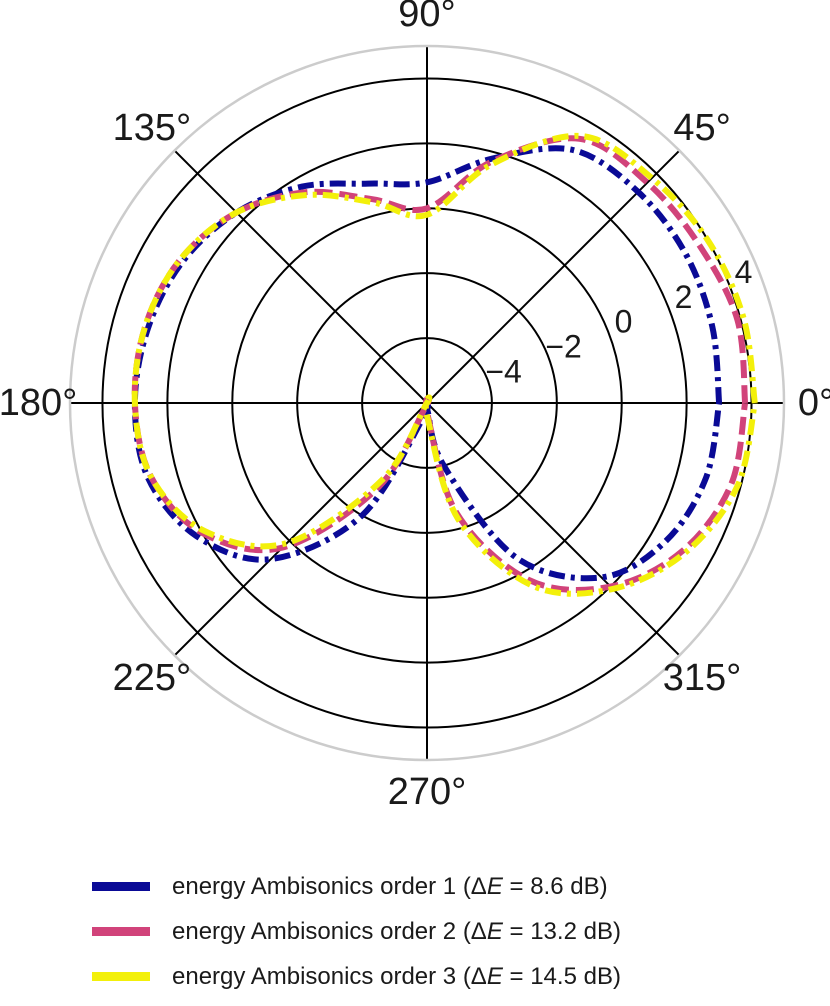  I want to click on legend-label-suffix: = 13.2 dB), so click(561, 931).